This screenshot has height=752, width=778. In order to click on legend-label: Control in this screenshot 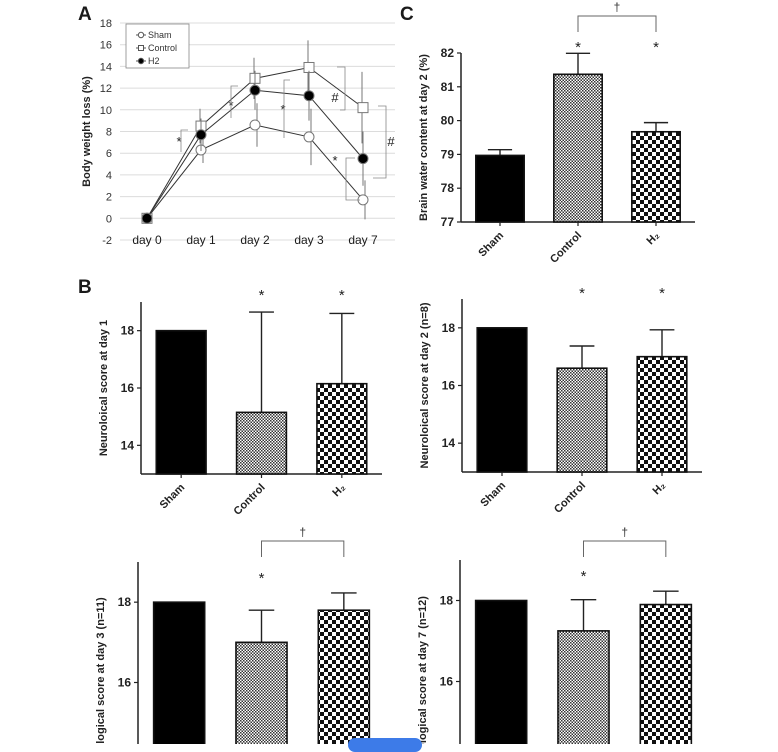, I will do `click(162, 48)`.